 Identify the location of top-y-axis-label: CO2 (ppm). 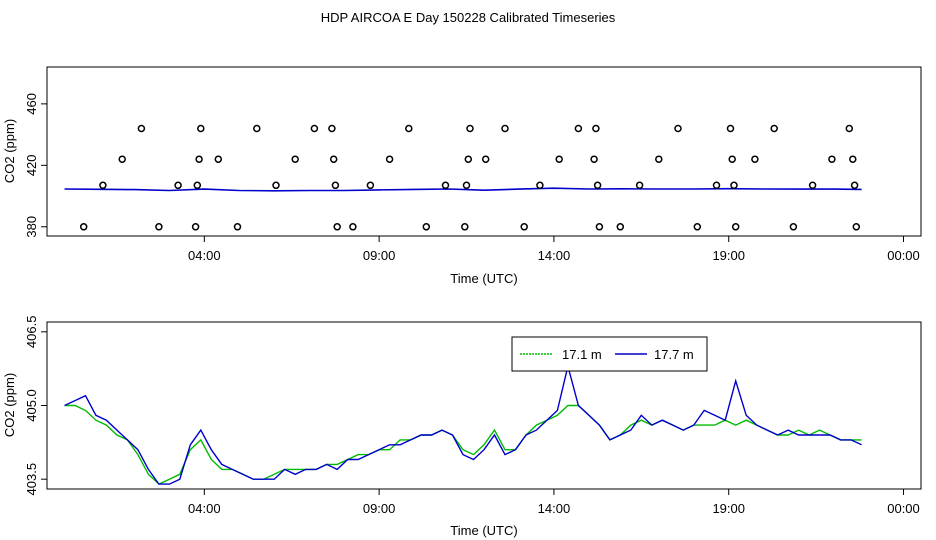
(9, 151).